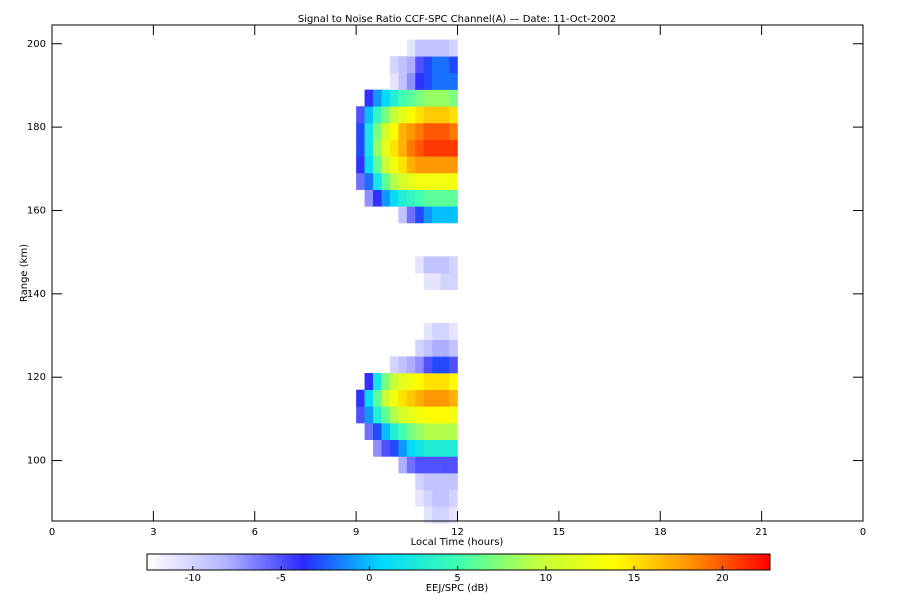 The width and height of the screenshot is (900, 600). I want to click on y-axis-label: Range (km), so click(24, 273).